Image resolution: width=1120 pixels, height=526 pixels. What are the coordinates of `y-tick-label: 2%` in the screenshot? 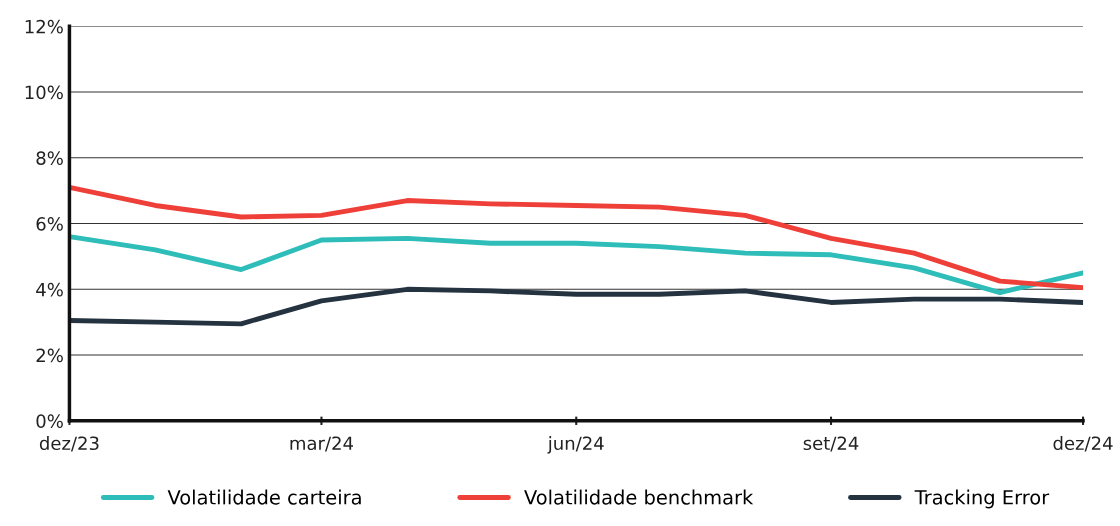 It's located at (49, 355).